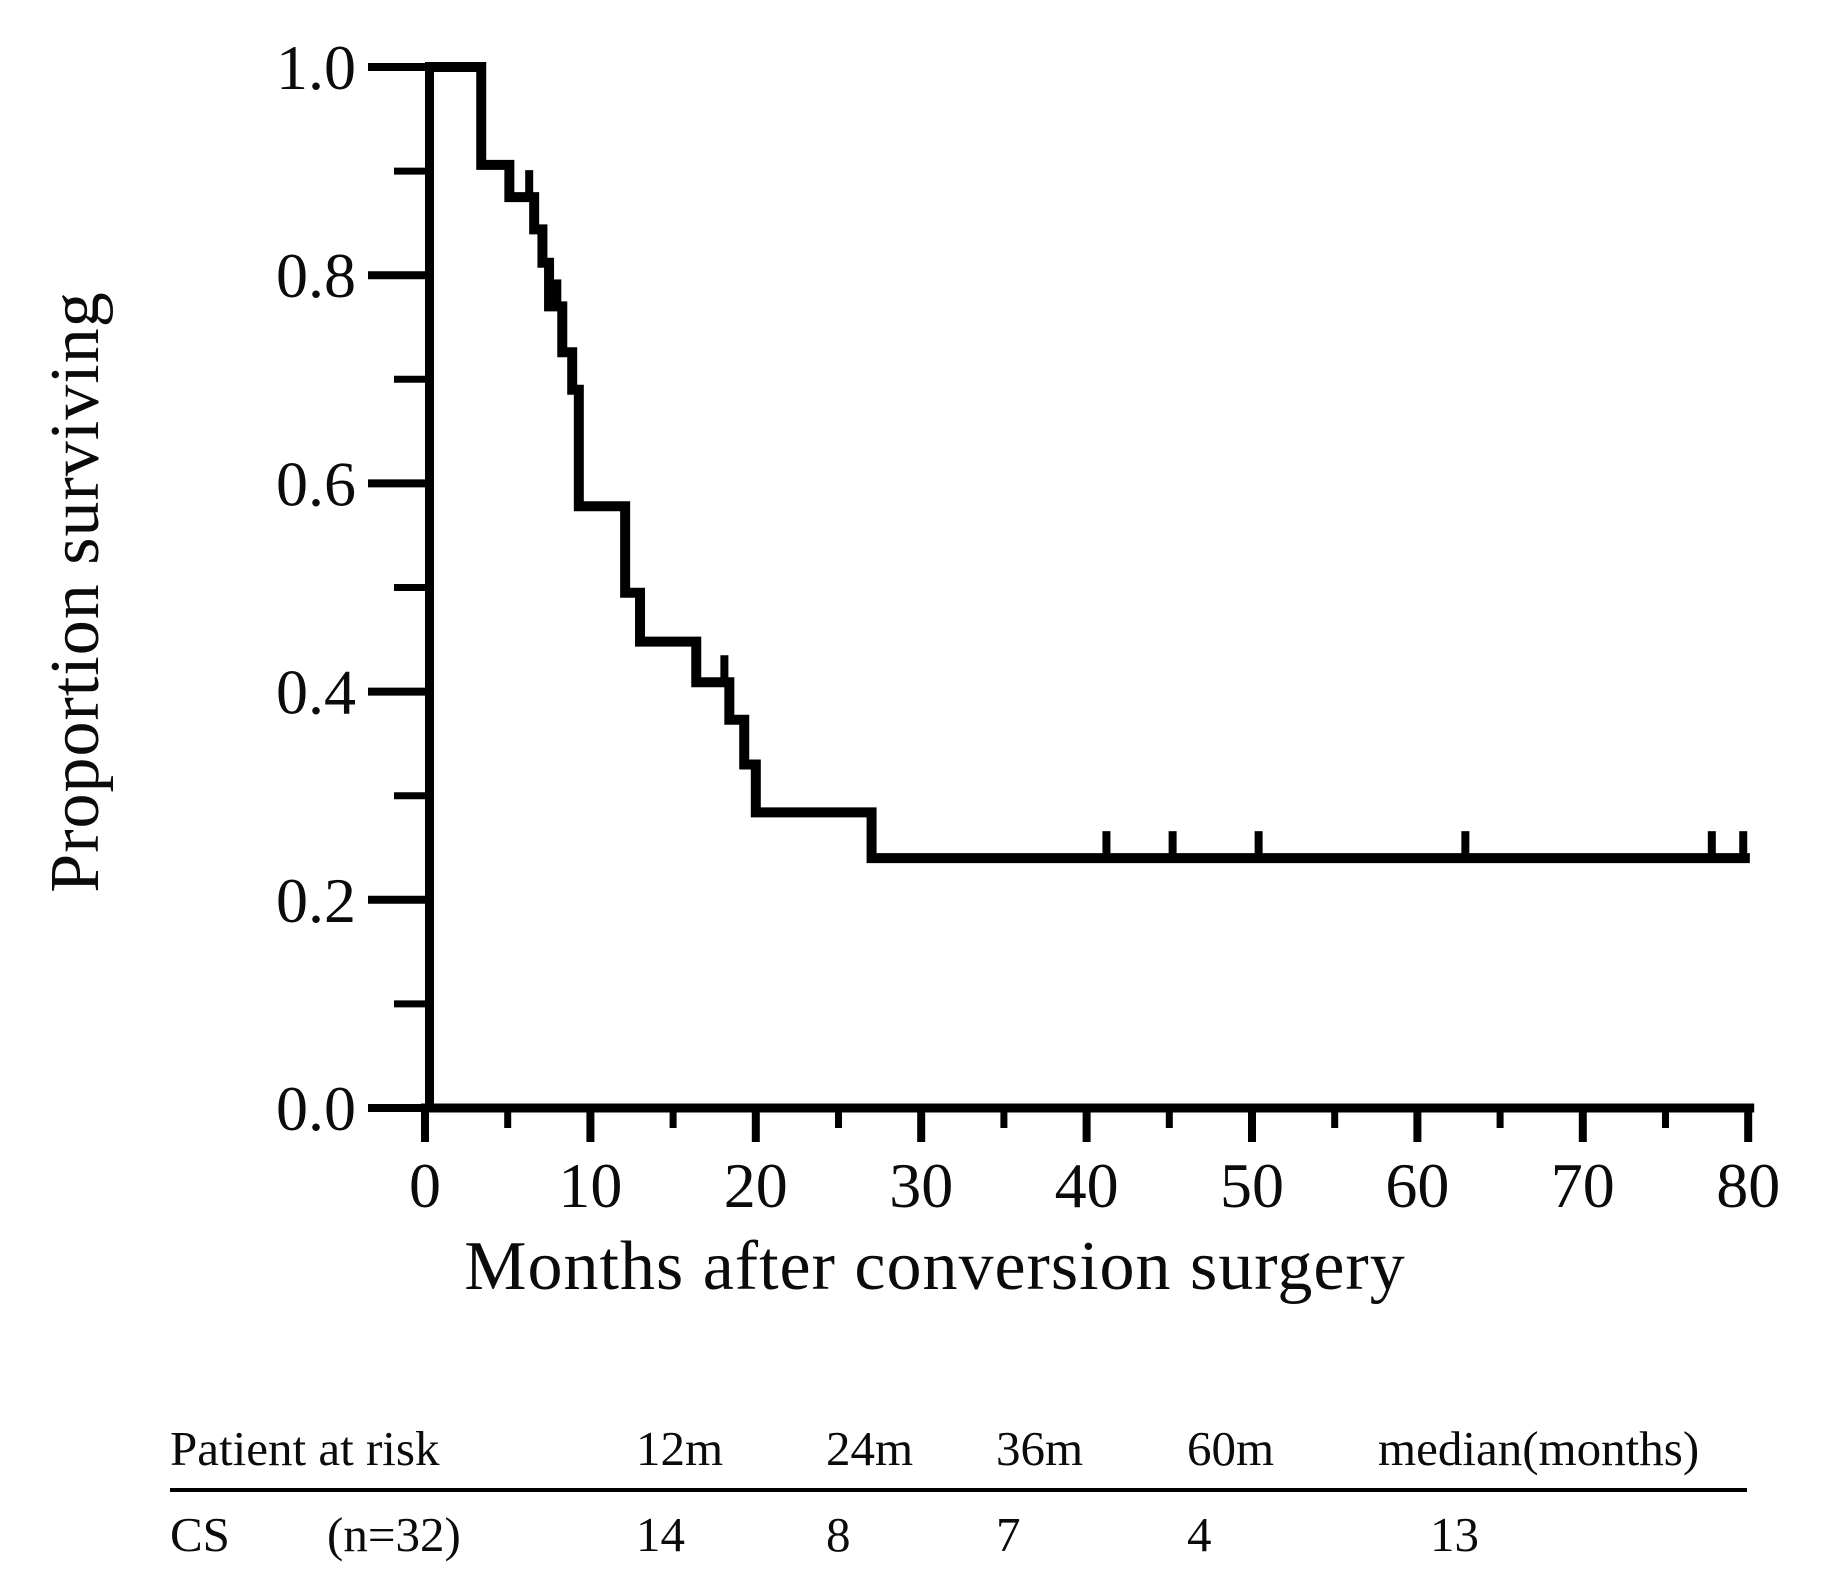 The width and height of the screenshot is (1844, 1592). I want to click on risk-table-header-60m: 60m, so click(1231, 1448).